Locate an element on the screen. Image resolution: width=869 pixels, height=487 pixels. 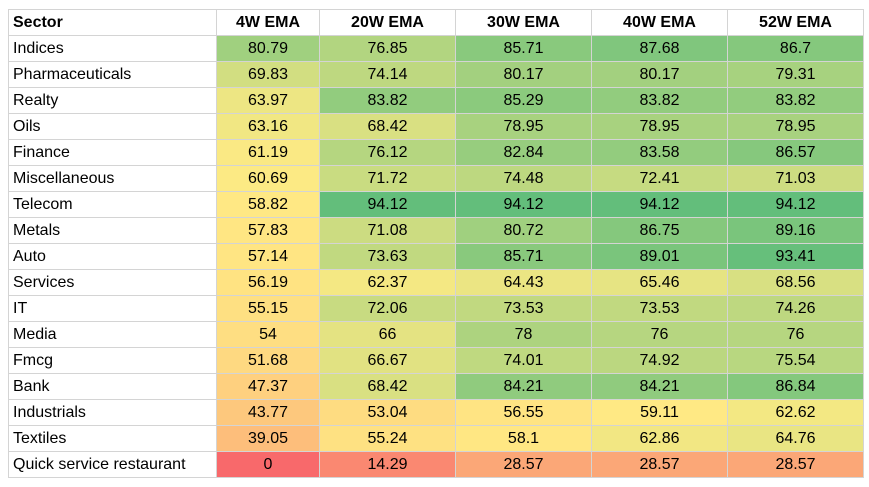
value-cell: 61.19 is located at coordinates (268, 152).